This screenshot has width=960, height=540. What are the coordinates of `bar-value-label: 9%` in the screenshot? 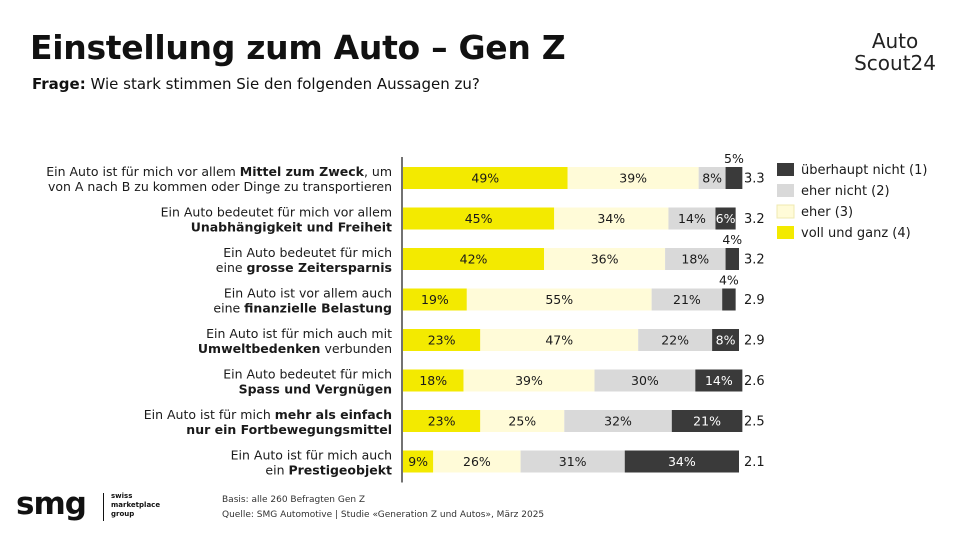 It's located at (418, 461).